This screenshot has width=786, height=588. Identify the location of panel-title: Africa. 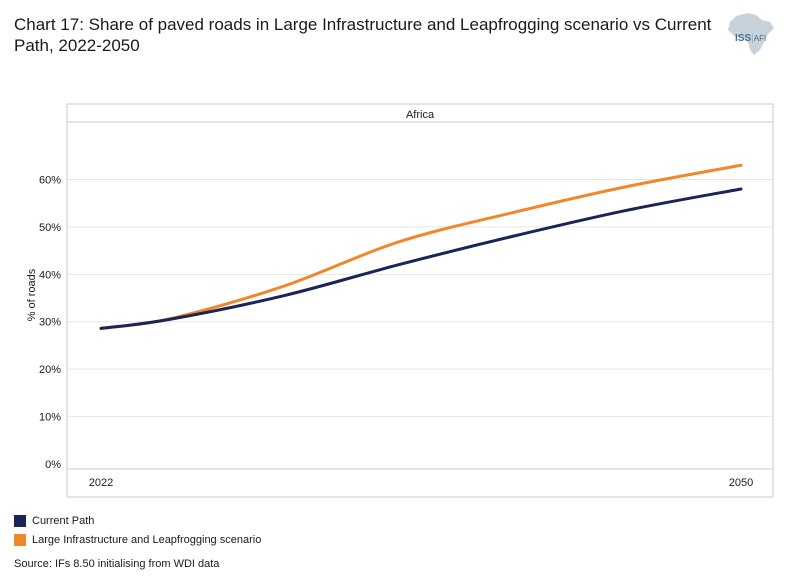
(420, 115).